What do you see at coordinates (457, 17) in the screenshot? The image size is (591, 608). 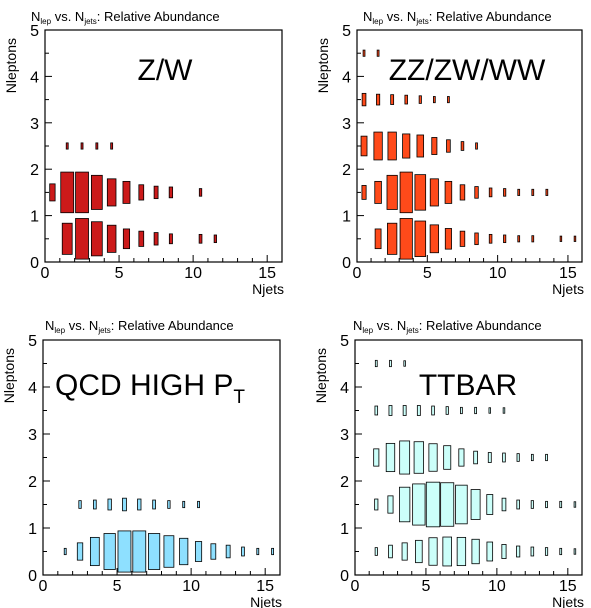 I see `chart-title: Nlep vs. Njets: Relative Abundance` at bounding box center [457, 17].